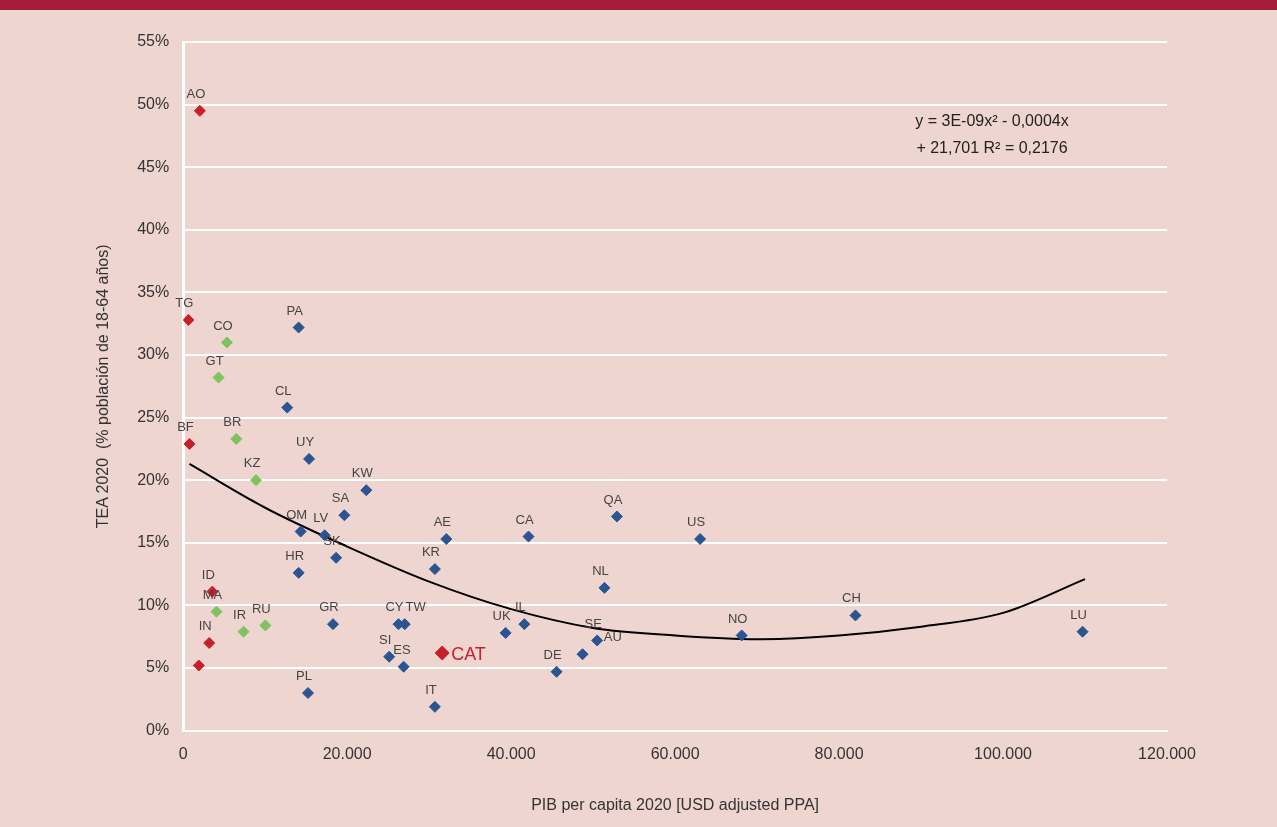 Image resolution: width=1277 pixels, height=827 pixels. Describe the element at coordinates (839, 753) in the screenshot. I see `x-tick-label: 80.000` at that location.